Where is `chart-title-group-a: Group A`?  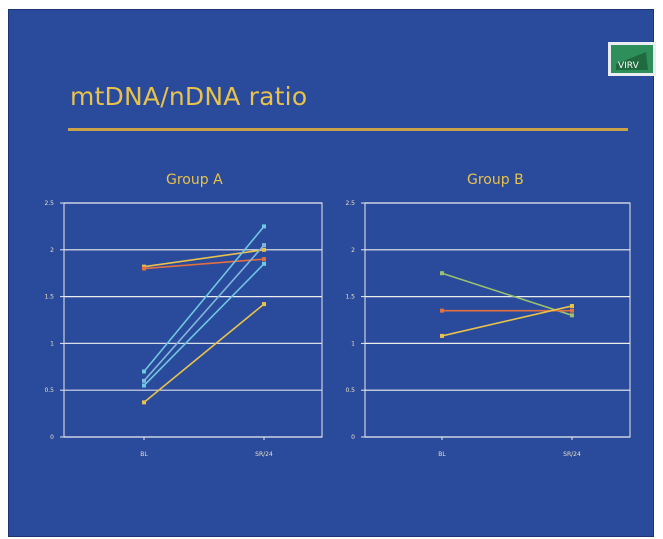
chart-title-group-a: Group A is located at coordinates (194, 180).